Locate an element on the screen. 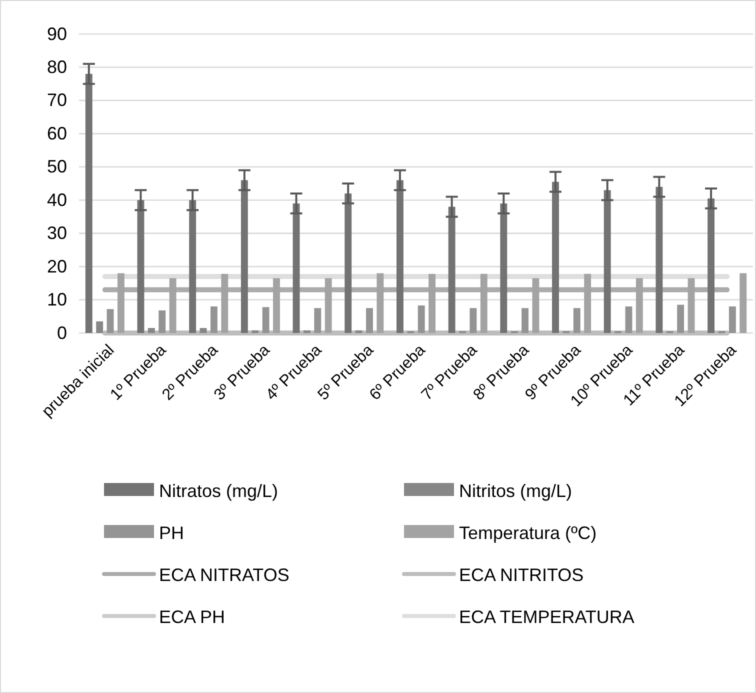 The width and height of the screenshot is (756, 693). legend-label: ECA TEMPERATURA is located at coordinates (546, 617).